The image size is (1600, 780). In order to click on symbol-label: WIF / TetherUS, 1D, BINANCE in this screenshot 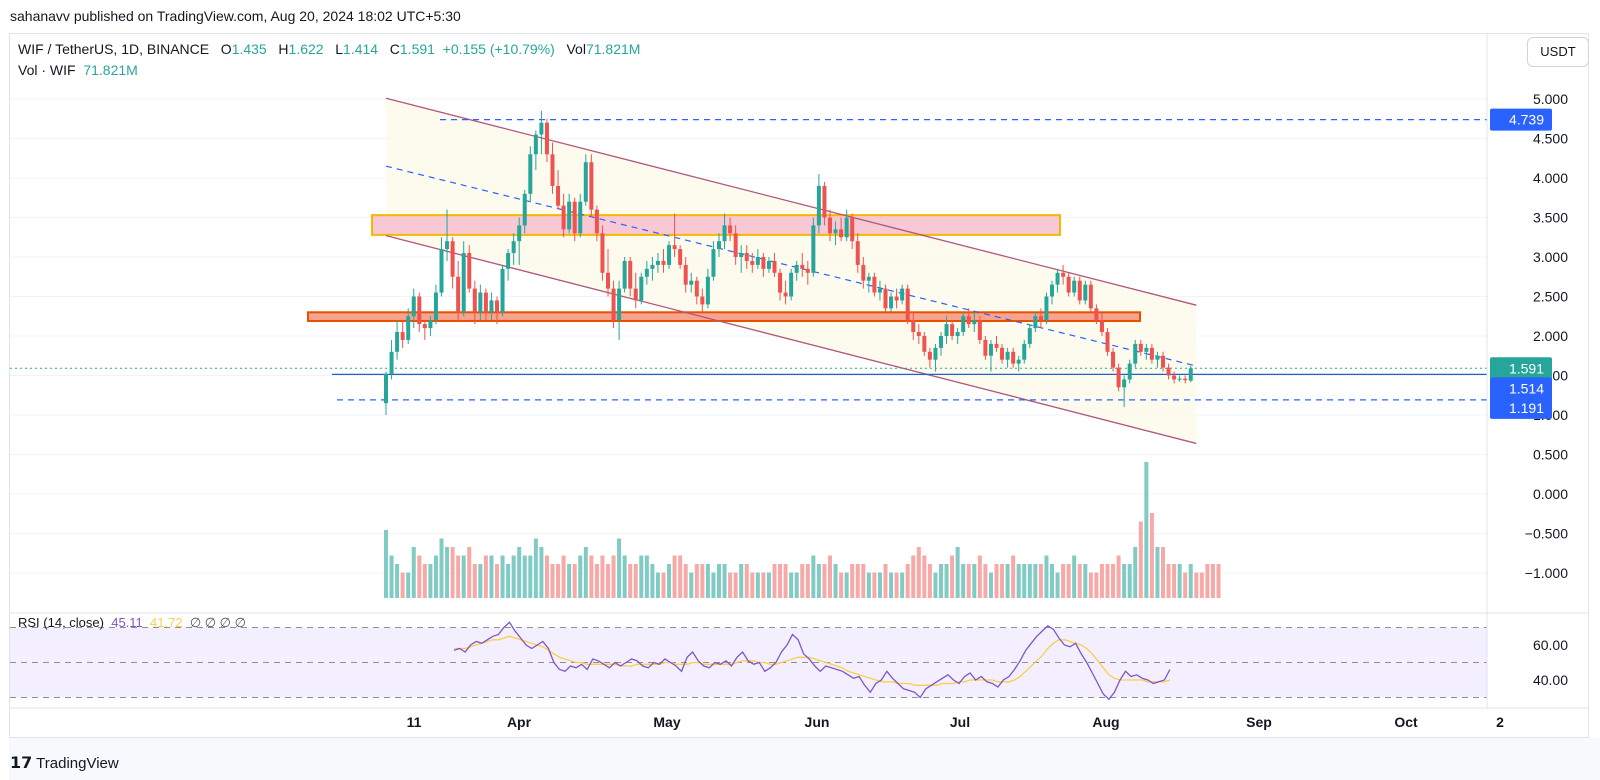, I will do `click(114, 49)`.